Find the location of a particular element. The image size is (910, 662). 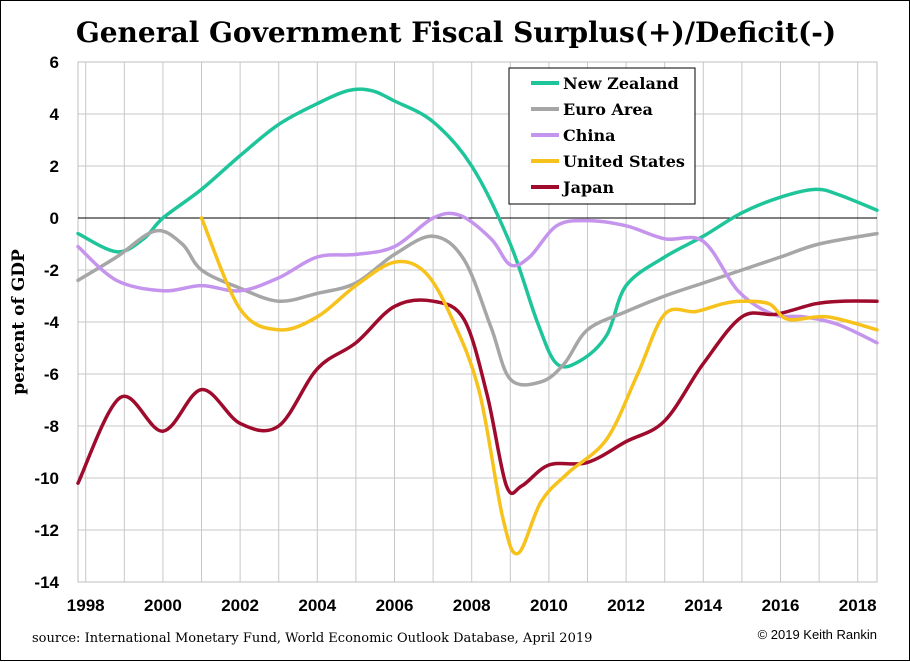

y-tick-label: -8 is located at coordinates (51, 426).